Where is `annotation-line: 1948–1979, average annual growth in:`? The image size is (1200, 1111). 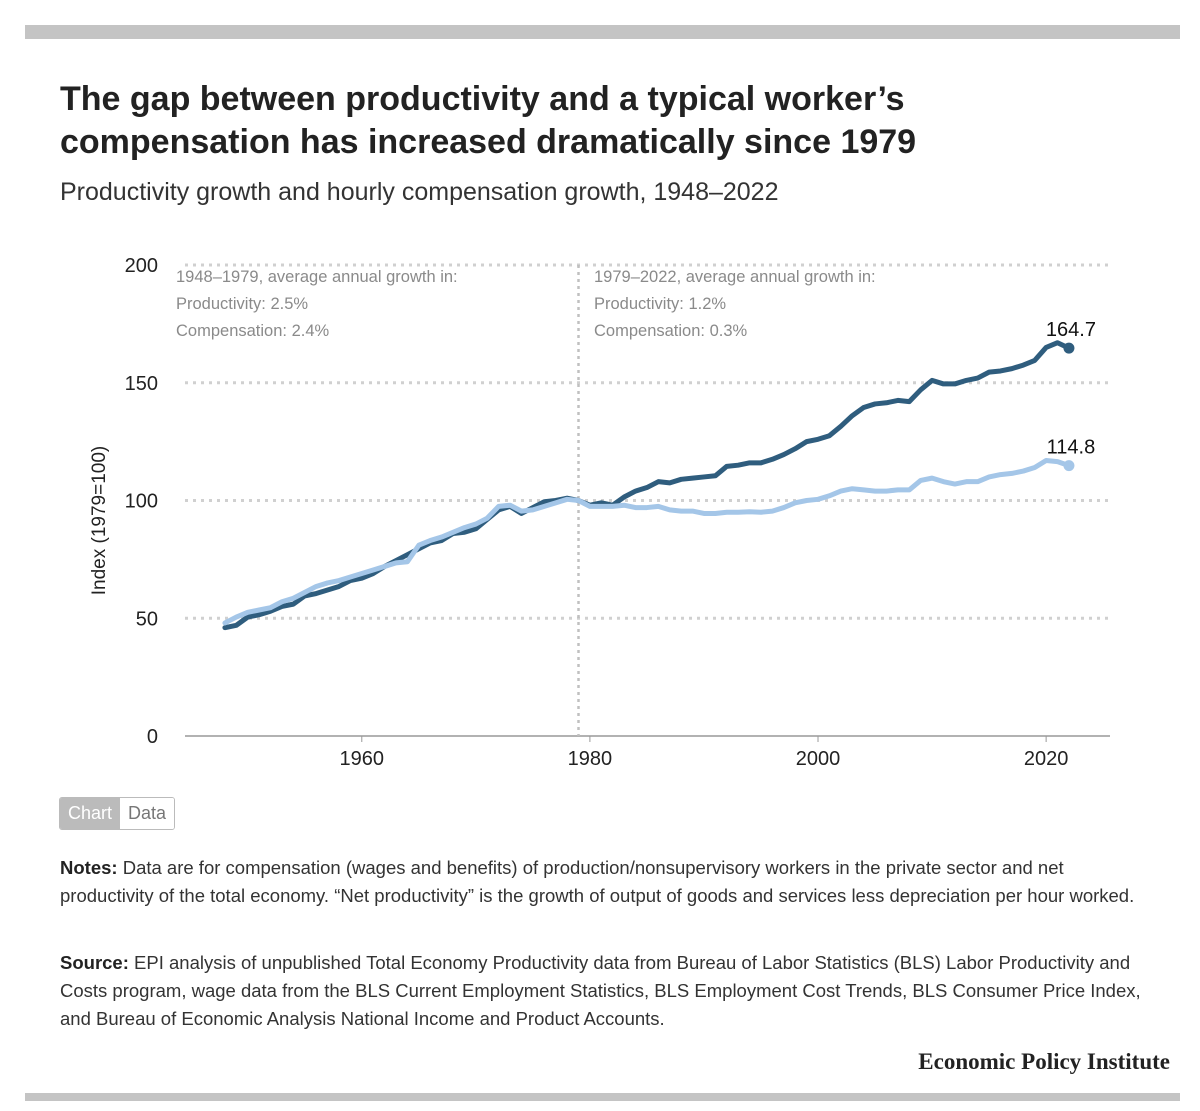 annotation-line: 1948–1979, average annual growth in: is located at coordinates (317, 277).